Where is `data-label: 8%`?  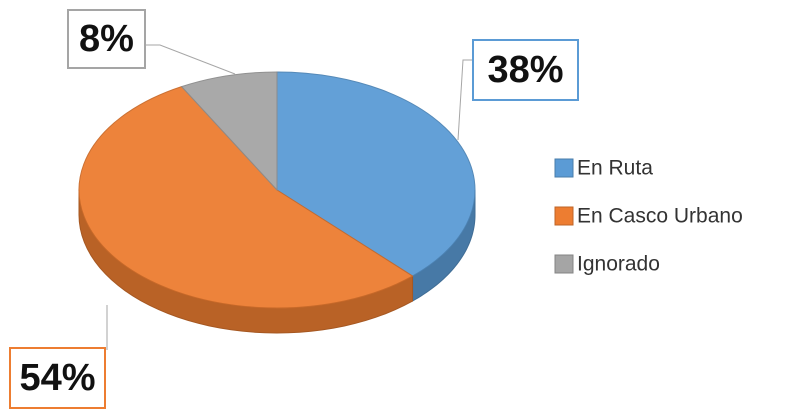
data-label: 8% is located at coordinates (106, 39).